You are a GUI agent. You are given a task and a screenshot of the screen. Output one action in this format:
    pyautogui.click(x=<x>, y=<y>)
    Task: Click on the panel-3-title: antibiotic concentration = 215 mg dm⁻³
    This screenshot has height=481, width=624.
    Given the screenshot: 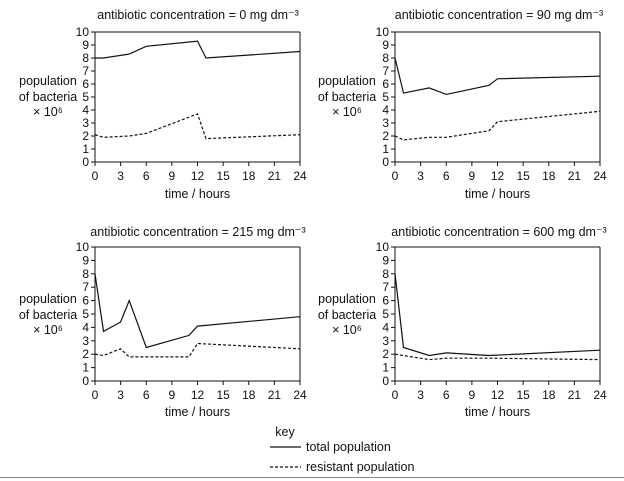 What is the action you would take?
    pyautogui.click(x=197, y=232)
    